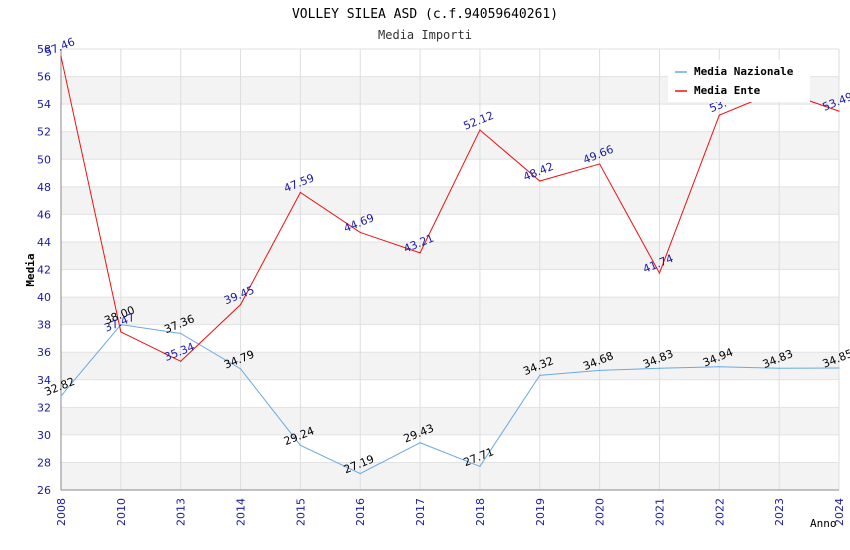  I want to click on y-tick-label: 38, so click(44, 325).